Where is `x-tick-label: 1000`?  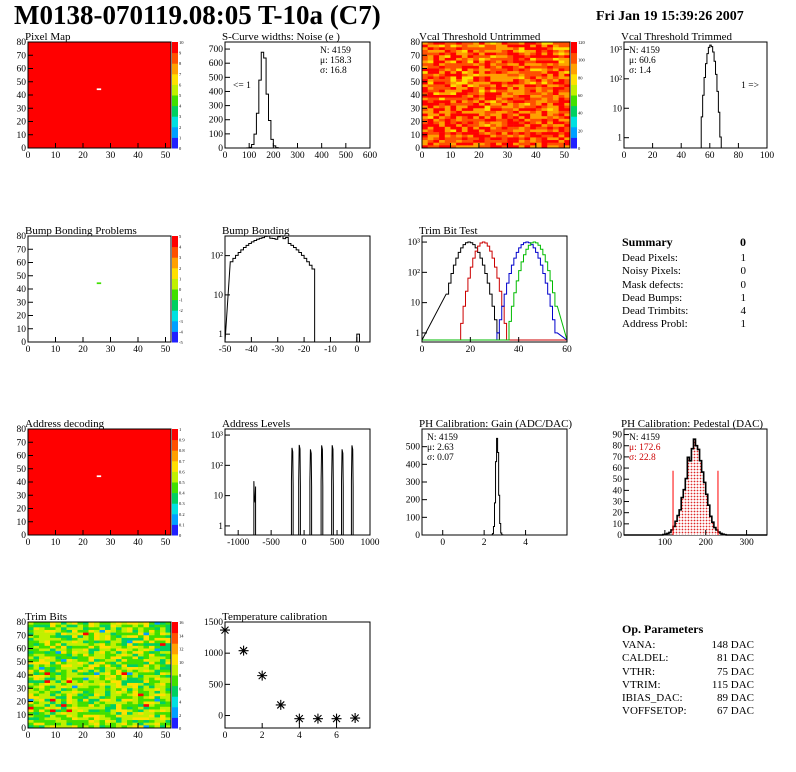
x-tick-label: 1000 is located at coordinates (370, 543).